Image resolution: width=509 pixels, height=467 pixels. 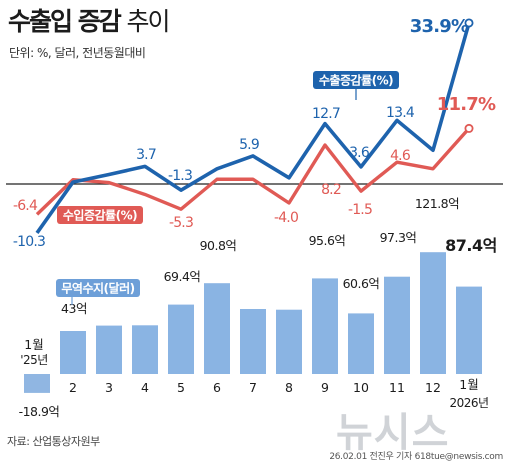 What do you see at coordinates (181, 387) in the screenshot?
I see `tick-label: 5` at bounding box center [181, 387].